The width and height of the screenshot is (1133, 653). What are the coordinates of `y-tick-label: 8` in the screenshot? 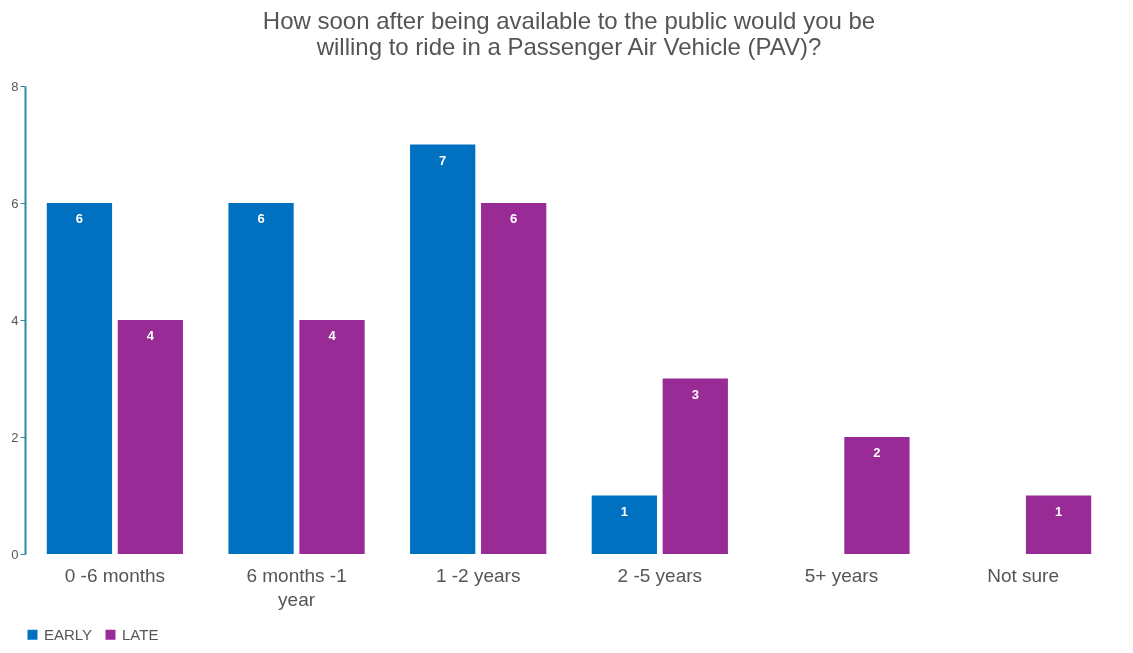 It's located at (15, 86).